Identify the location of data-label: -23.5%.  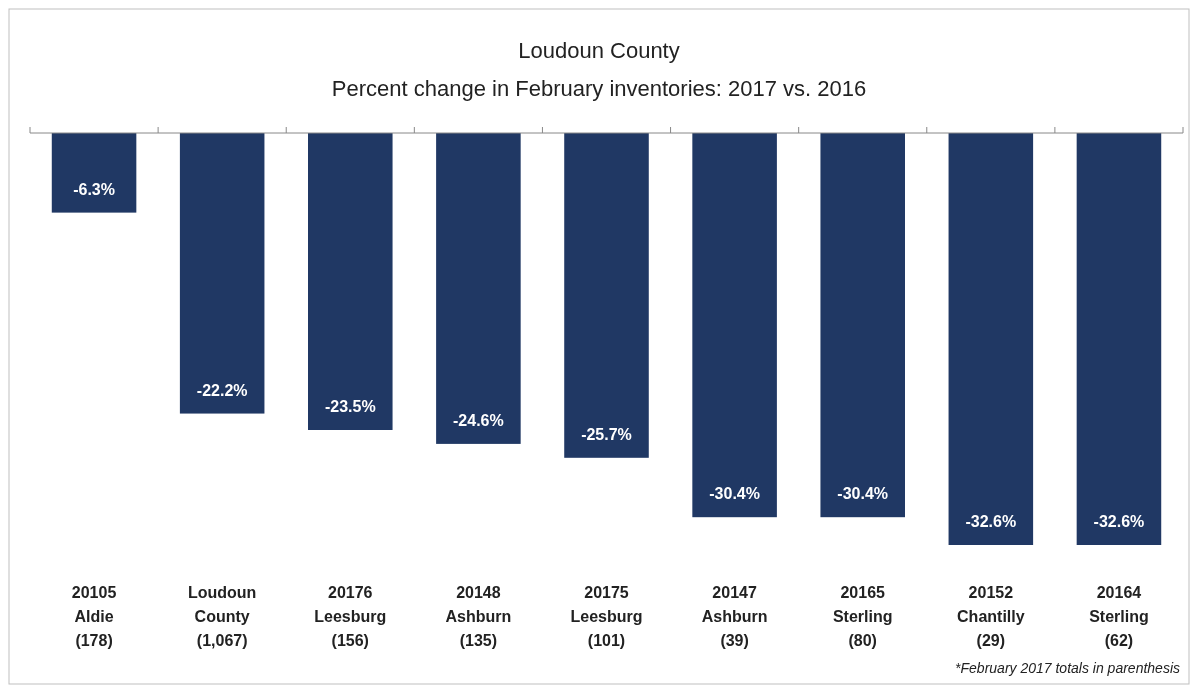
(350, 406).